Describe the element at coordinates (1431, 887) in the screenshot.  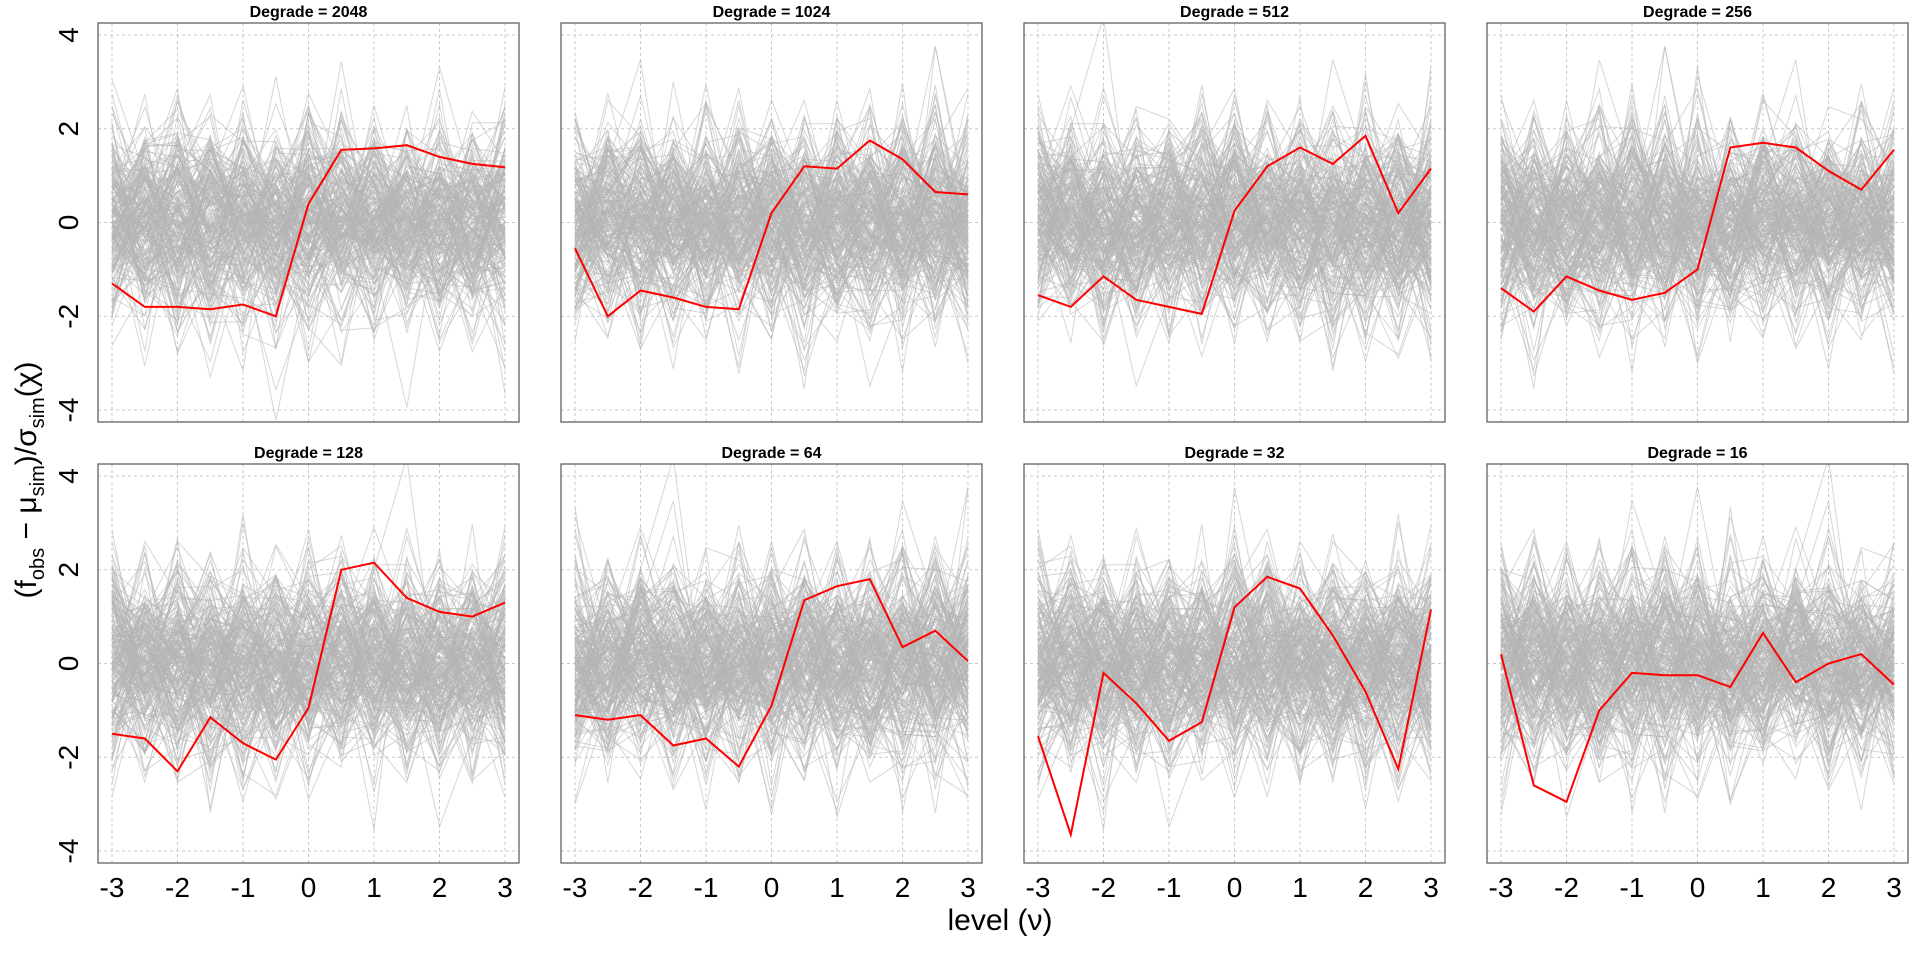
I see `x-tick-label: 3` at that location.